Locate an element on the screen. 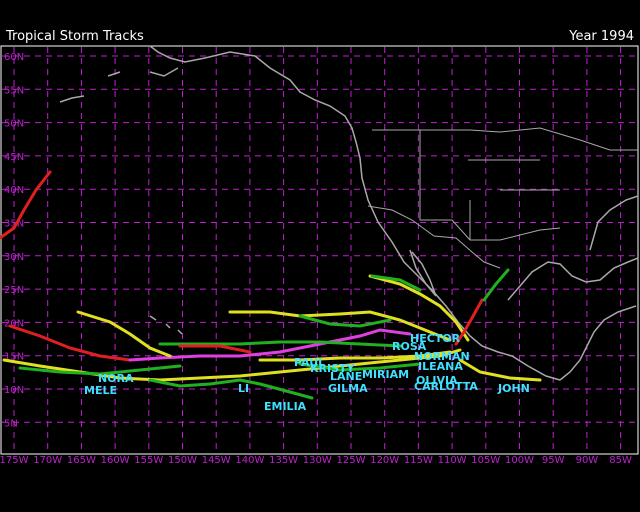  longitude-label: 155W is located at coordinates (148, 460).